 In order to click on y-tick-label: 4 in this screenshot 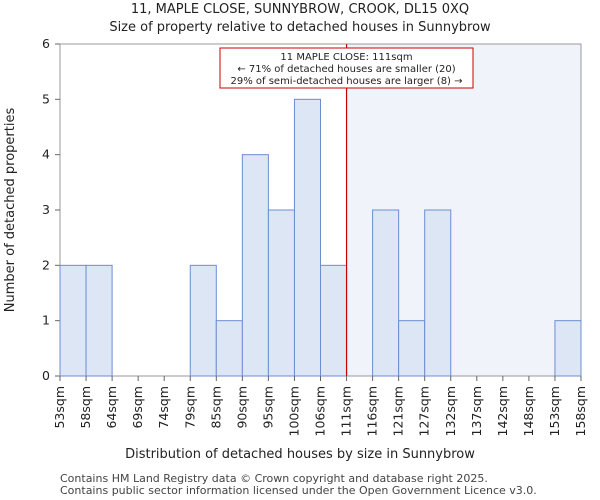, I will do `click(46, 154)`.